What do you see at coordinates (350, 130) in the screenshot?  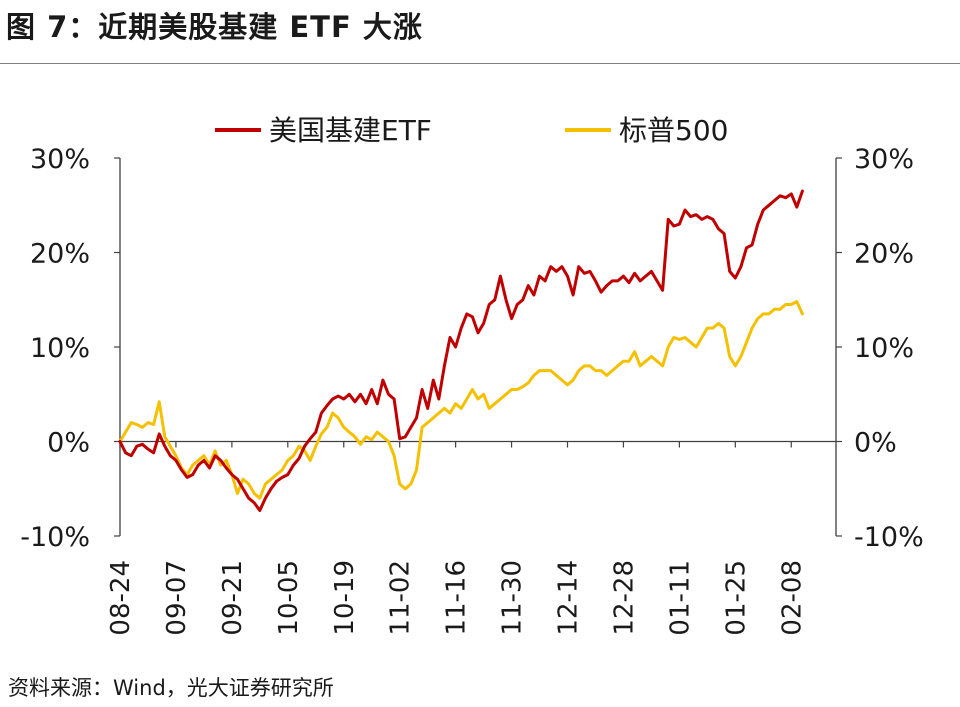 I see `legend-label-infrastructure-etf: 美国基建ETF` at bounding box center [350, 130].